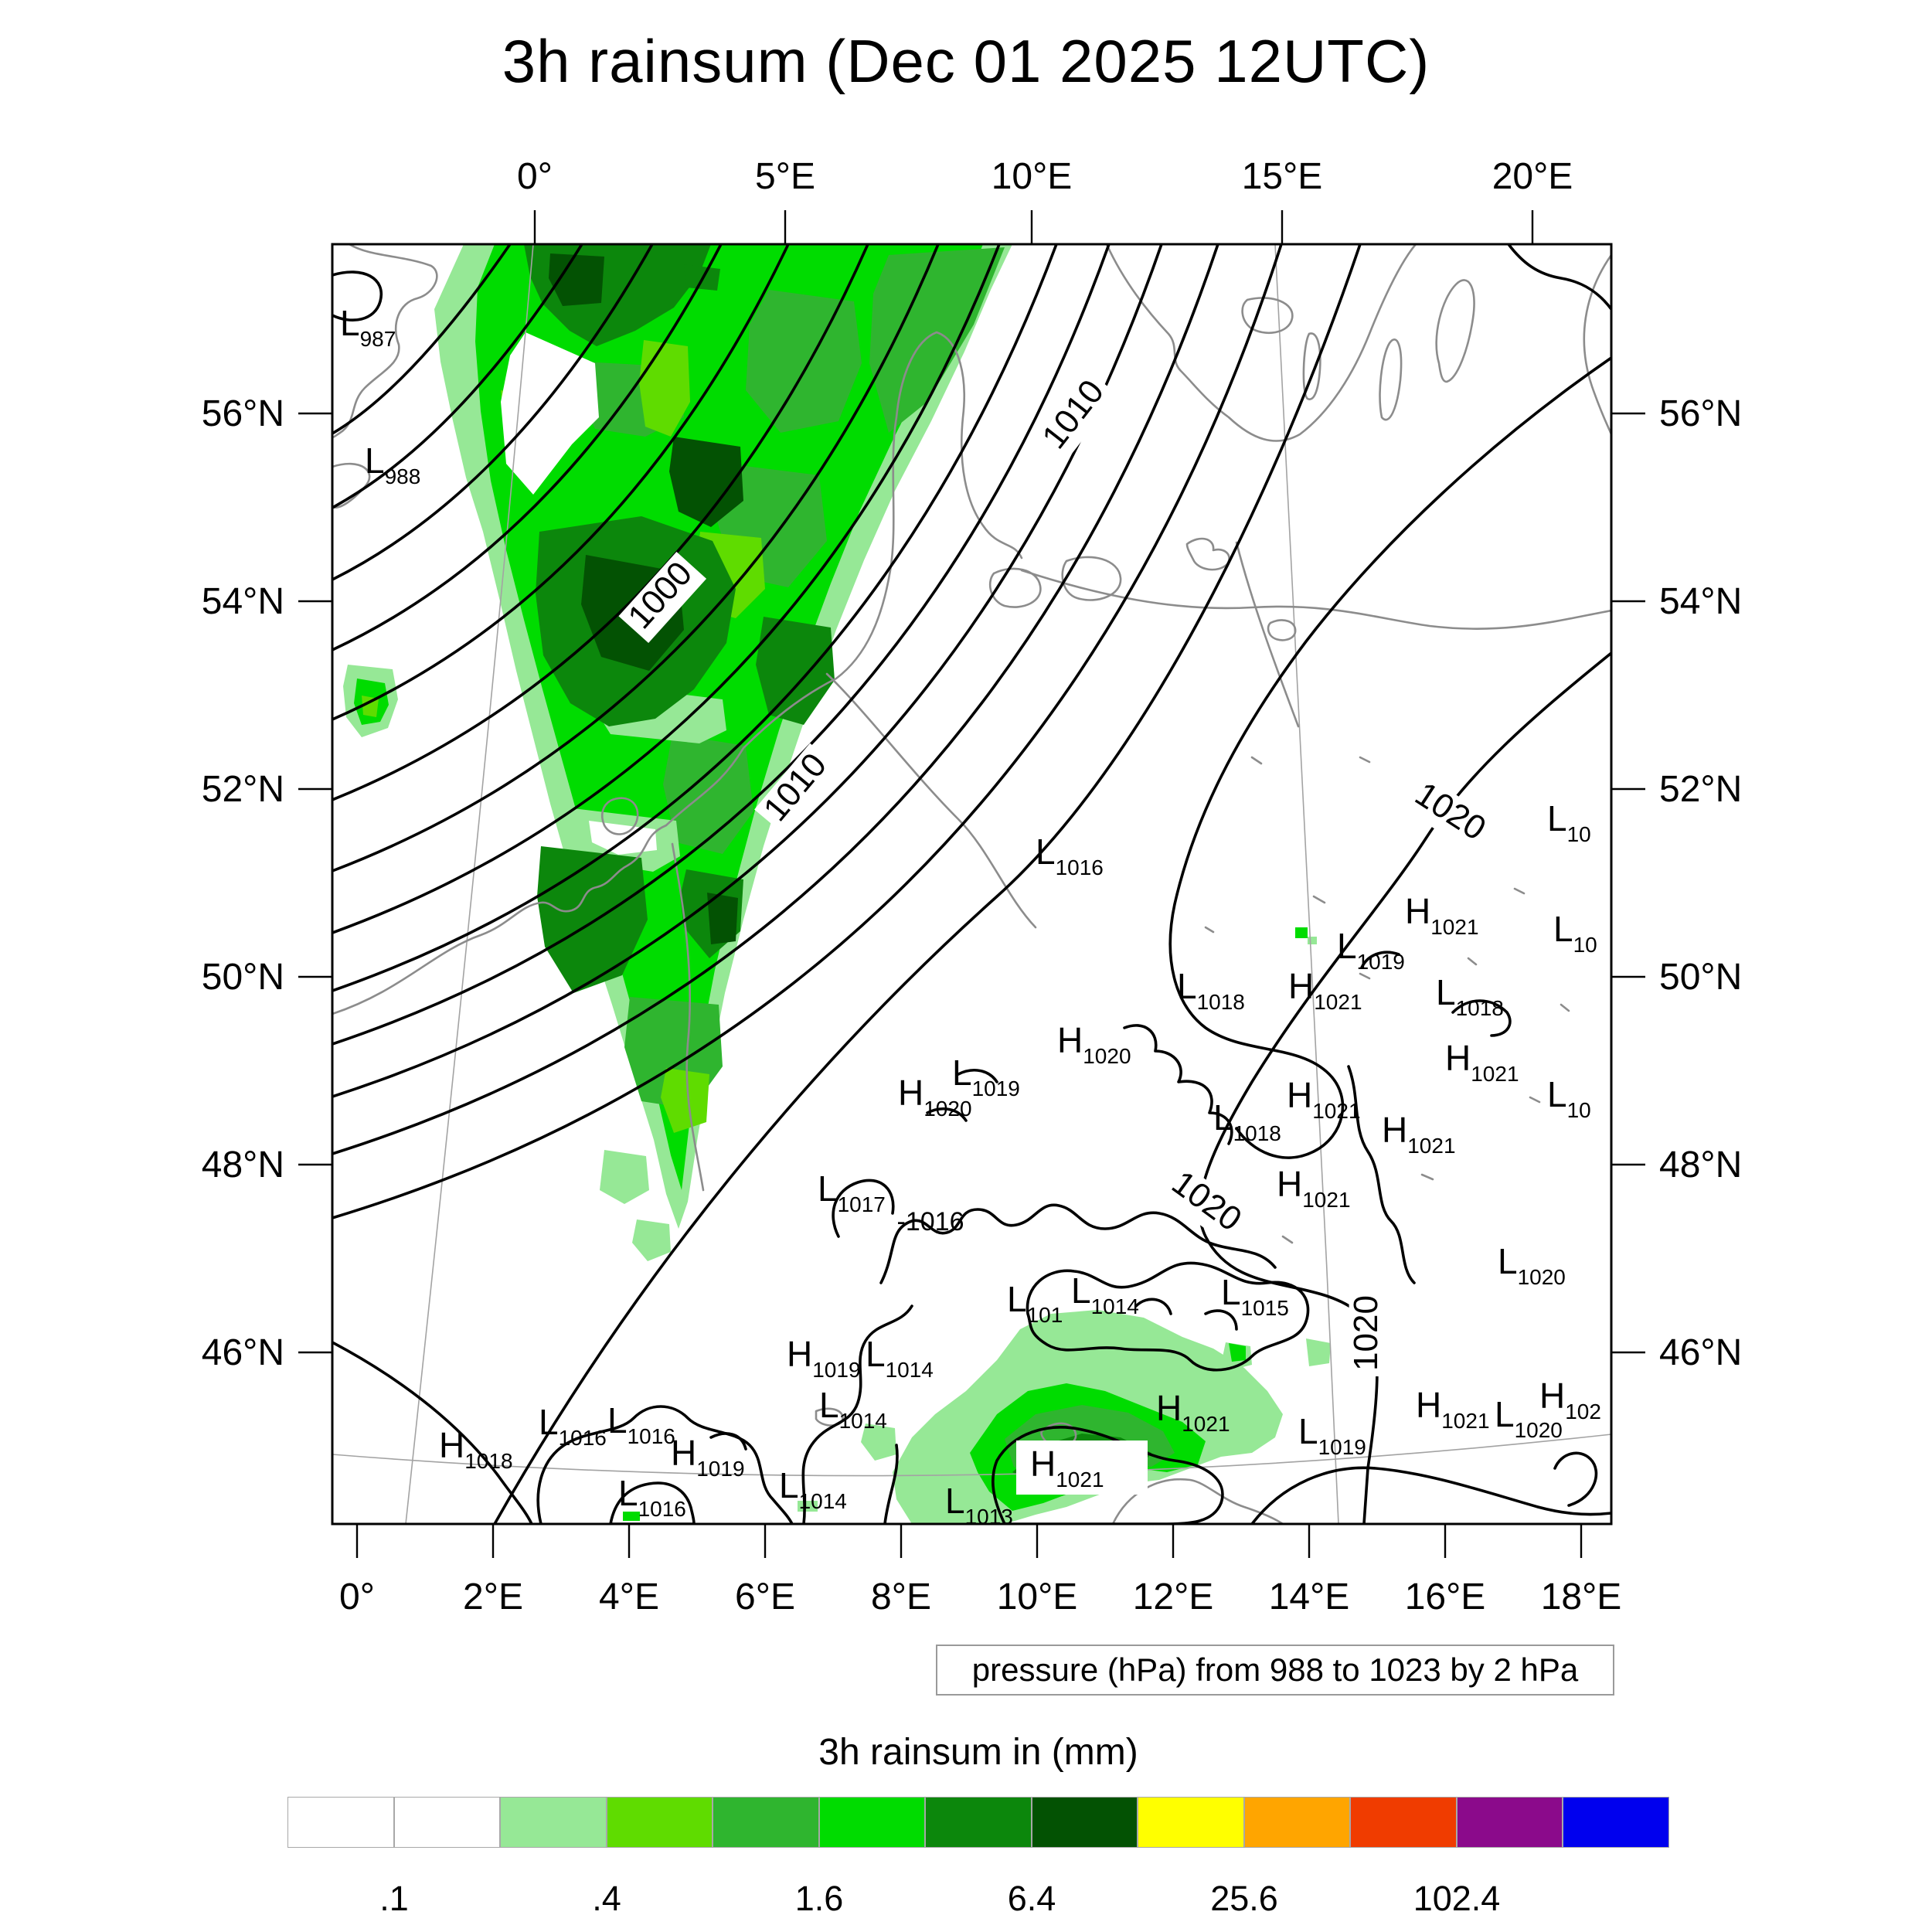  What do you see at coordinates (368, 327) in the screenshot?
I see `marker-text: L987` at bounding box center [368, 327].